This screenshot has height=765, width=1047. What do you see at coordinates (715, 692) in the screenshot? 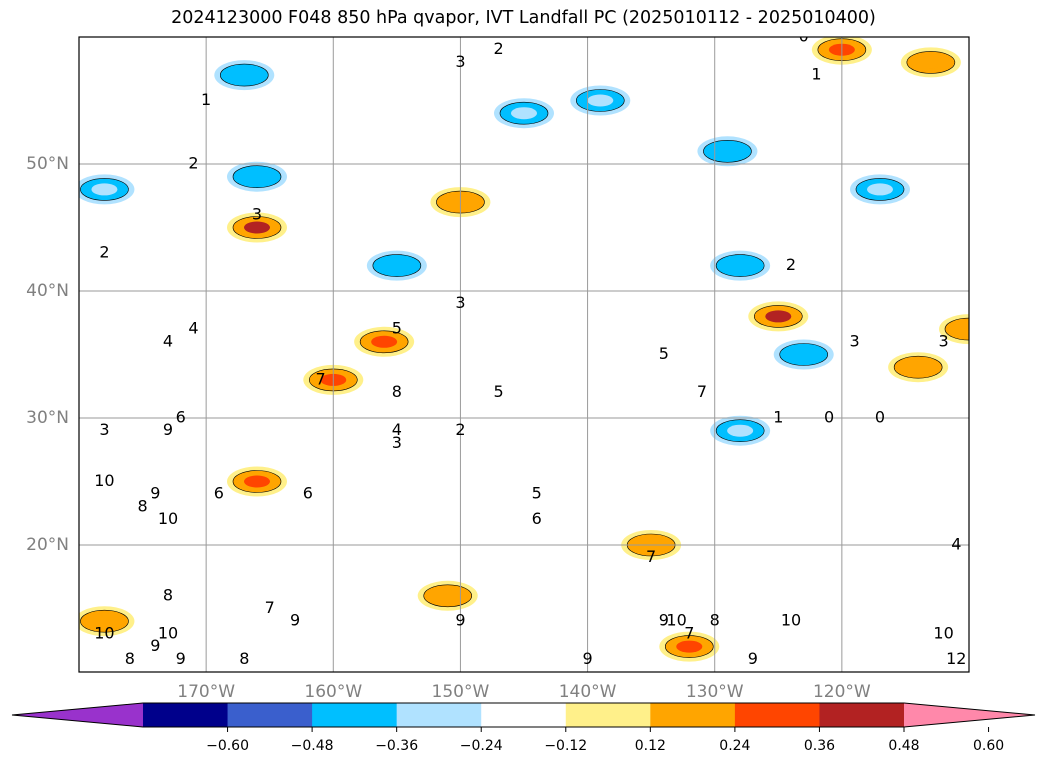
I see `lon-tick-label: 130°W` at bounding box center [715, 692].